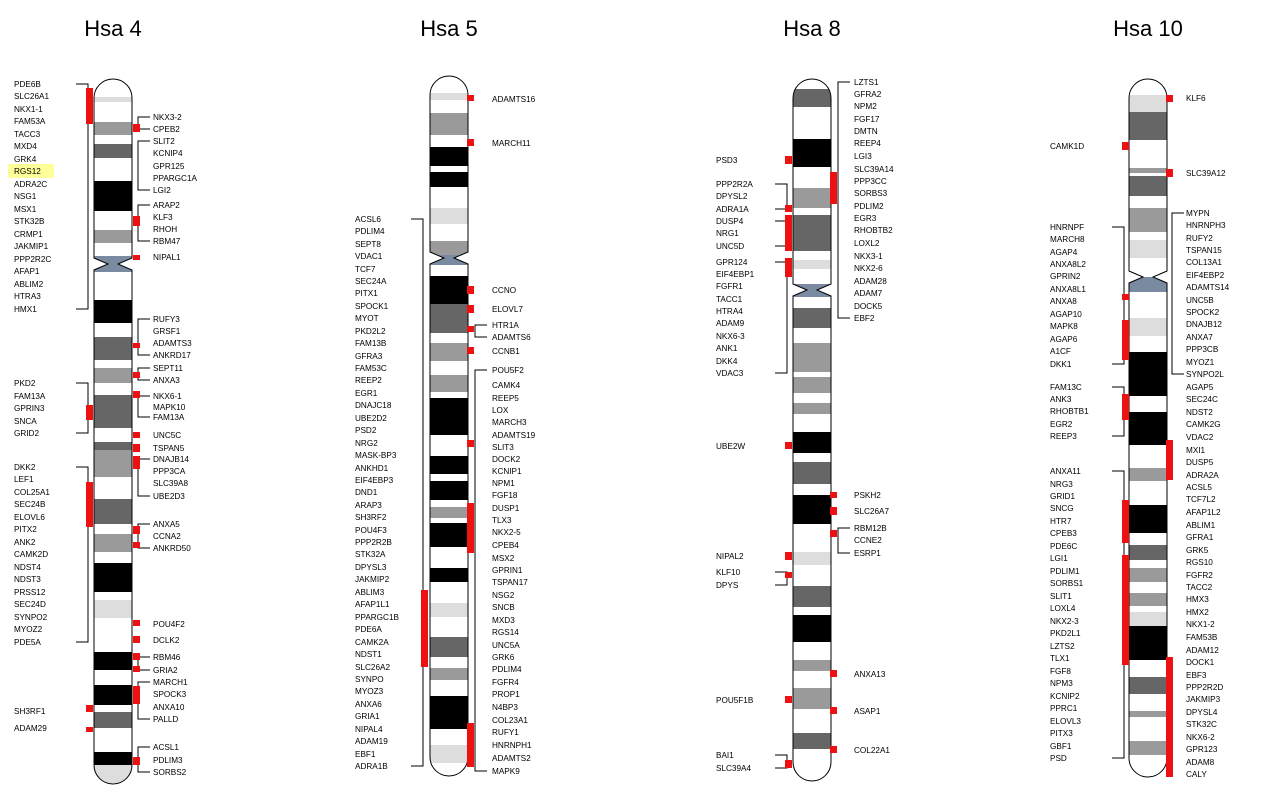  Describe the element at coordinates (25, 196) in the screenshot. I see `gene-label-left: NSG1` at that location.